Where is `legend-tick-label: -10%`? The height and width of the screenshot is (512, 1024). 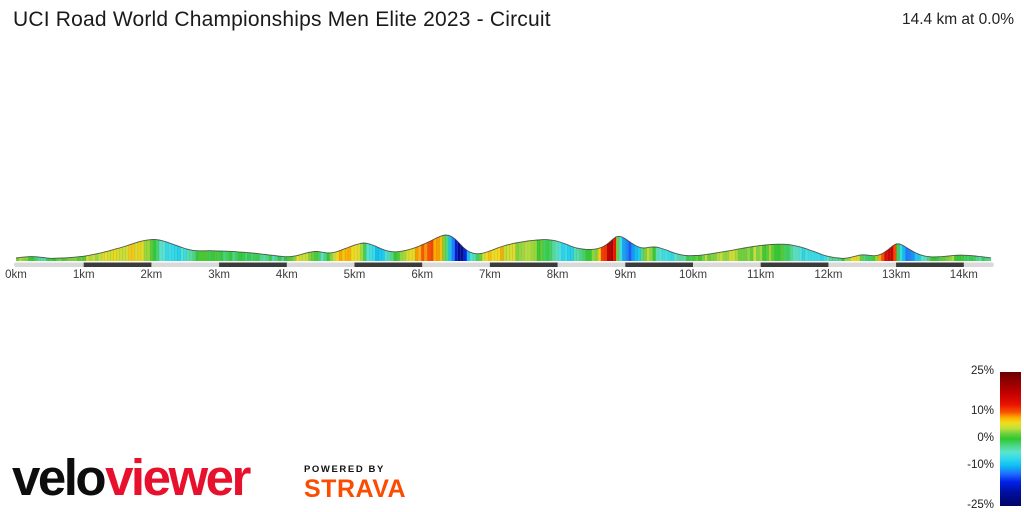 legend-tick-label: -10% is located at coordinates (980, 464).